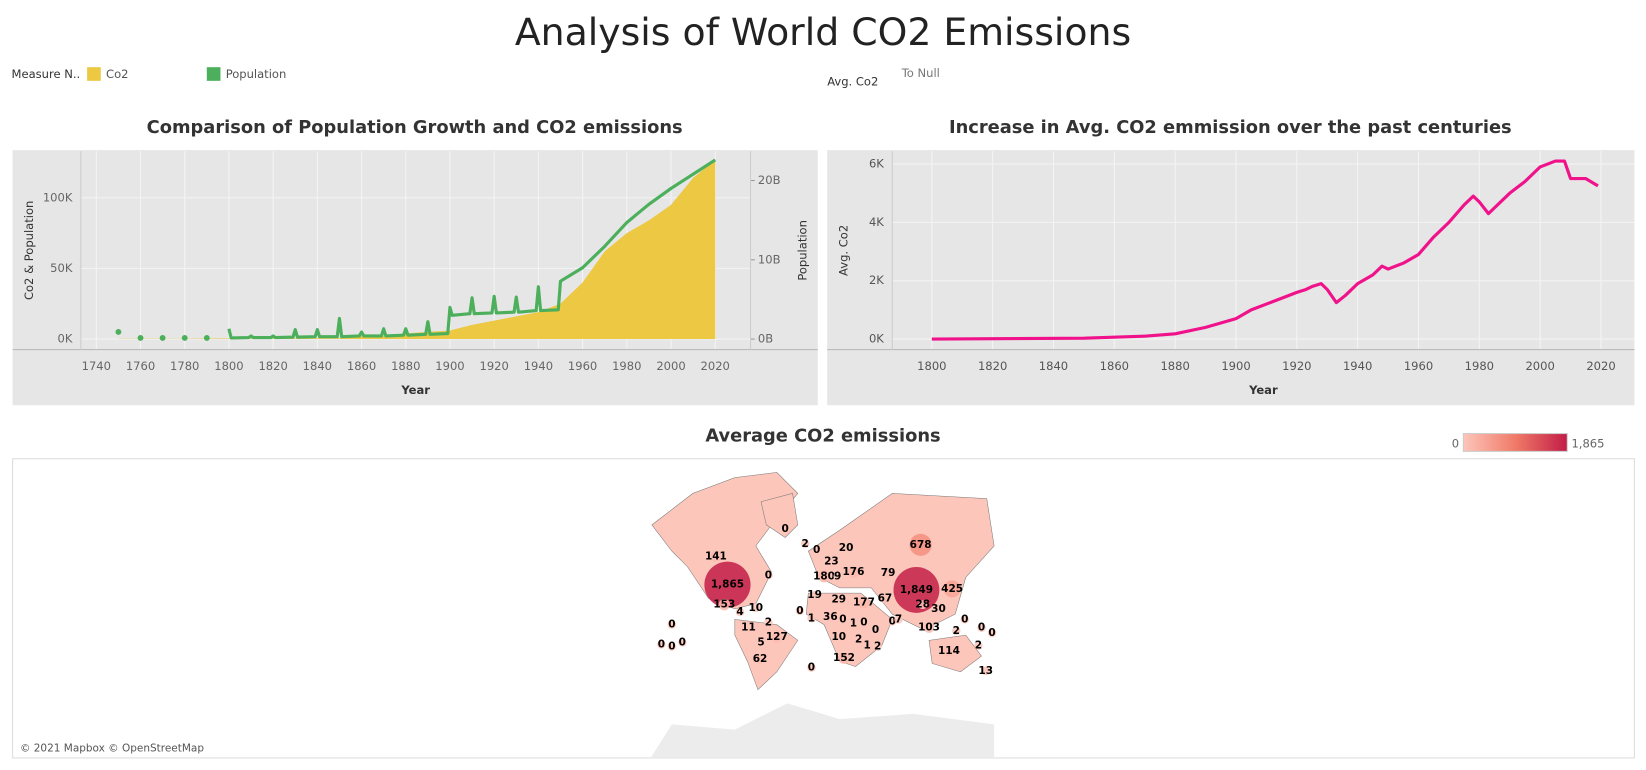 The image size is (1646, 770). I want to click on country-label: 36, so click(830, 617).